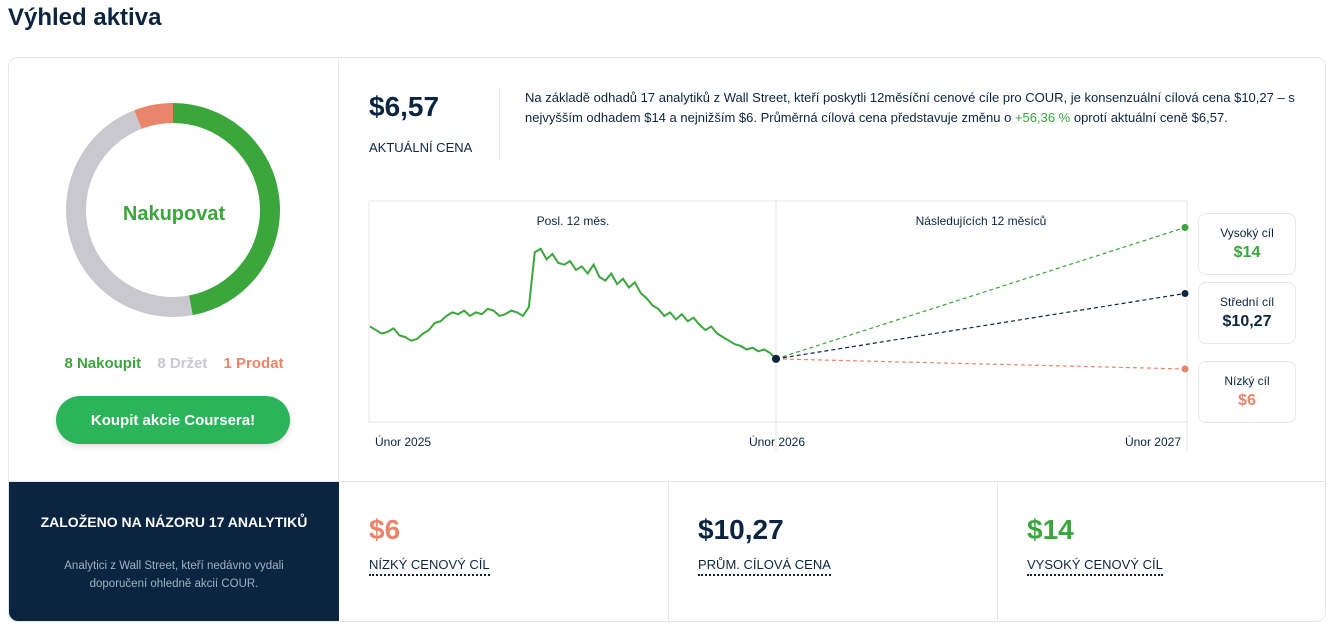 Image resolution: width=1330 pixels, height=628 pixels. I want to click on donut-slice-hold, so click(129, 213).